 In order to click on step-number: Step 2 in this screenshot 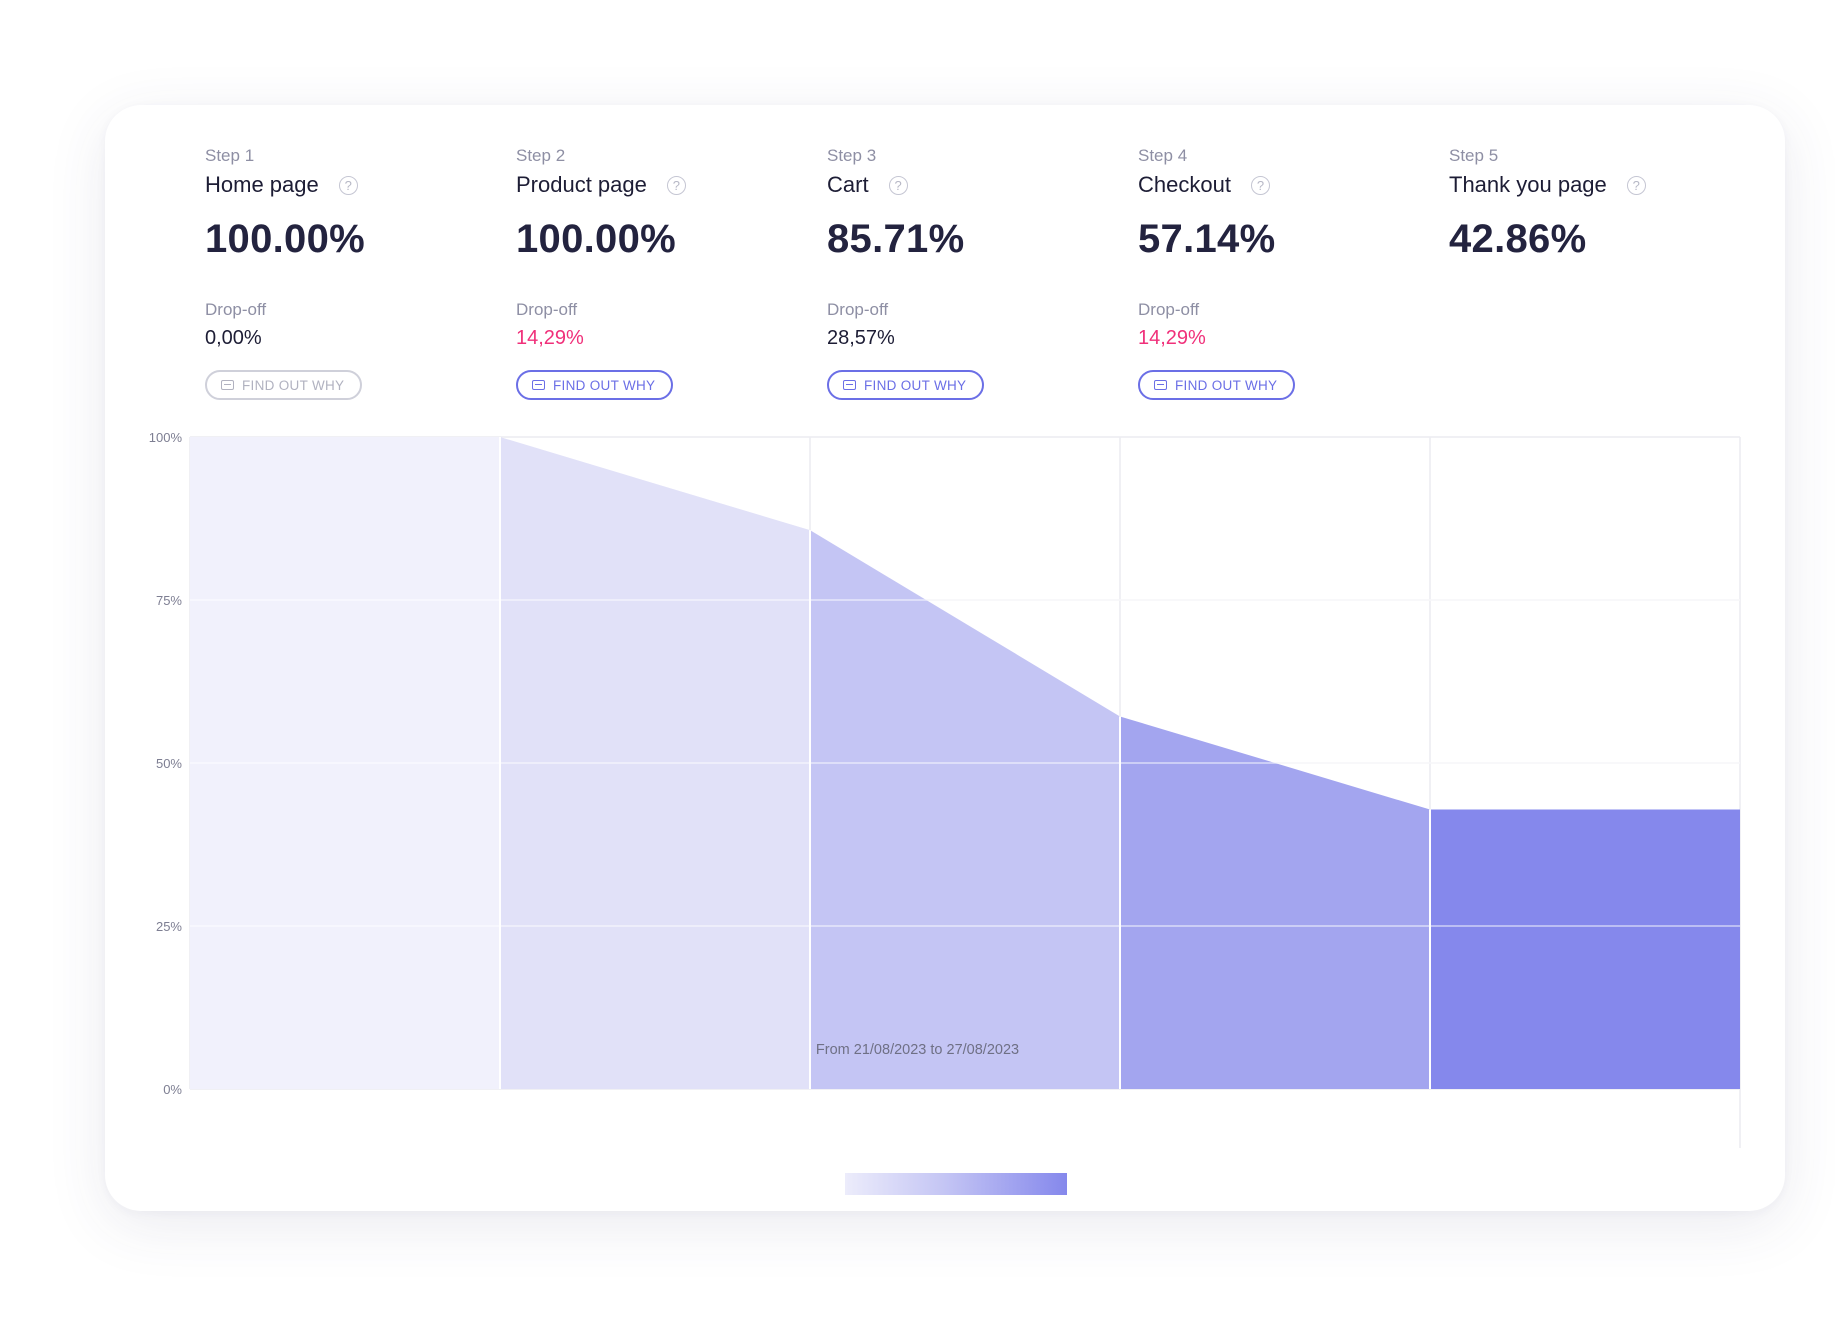, I will do `click(541, 155)`.